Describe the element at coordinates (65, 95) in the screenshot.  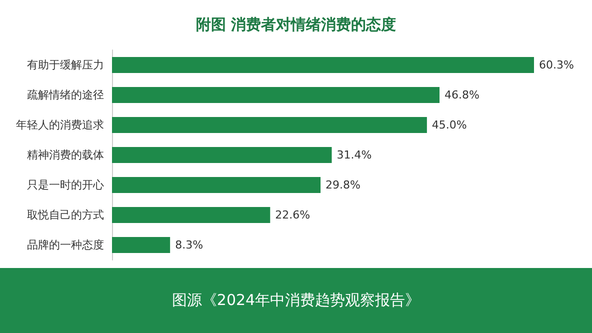
I see `y-tick-label: 疏解情绪的途径` at that location.